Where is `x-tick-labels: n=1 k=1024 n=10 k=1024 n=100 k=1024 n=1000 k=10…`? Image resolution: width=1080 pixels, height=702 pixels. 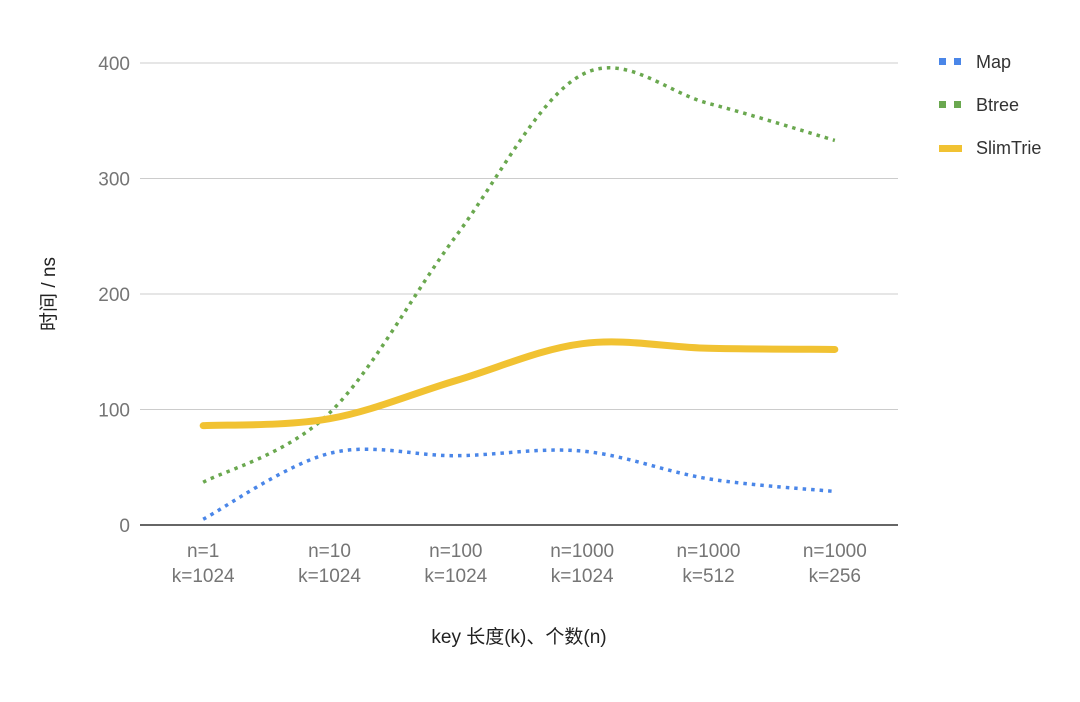 x-tick-labels: n=1 k=1024 n=10 k=1024 n=100 k=1024 n=1000 k=10… is located at coordinates (519, 564).